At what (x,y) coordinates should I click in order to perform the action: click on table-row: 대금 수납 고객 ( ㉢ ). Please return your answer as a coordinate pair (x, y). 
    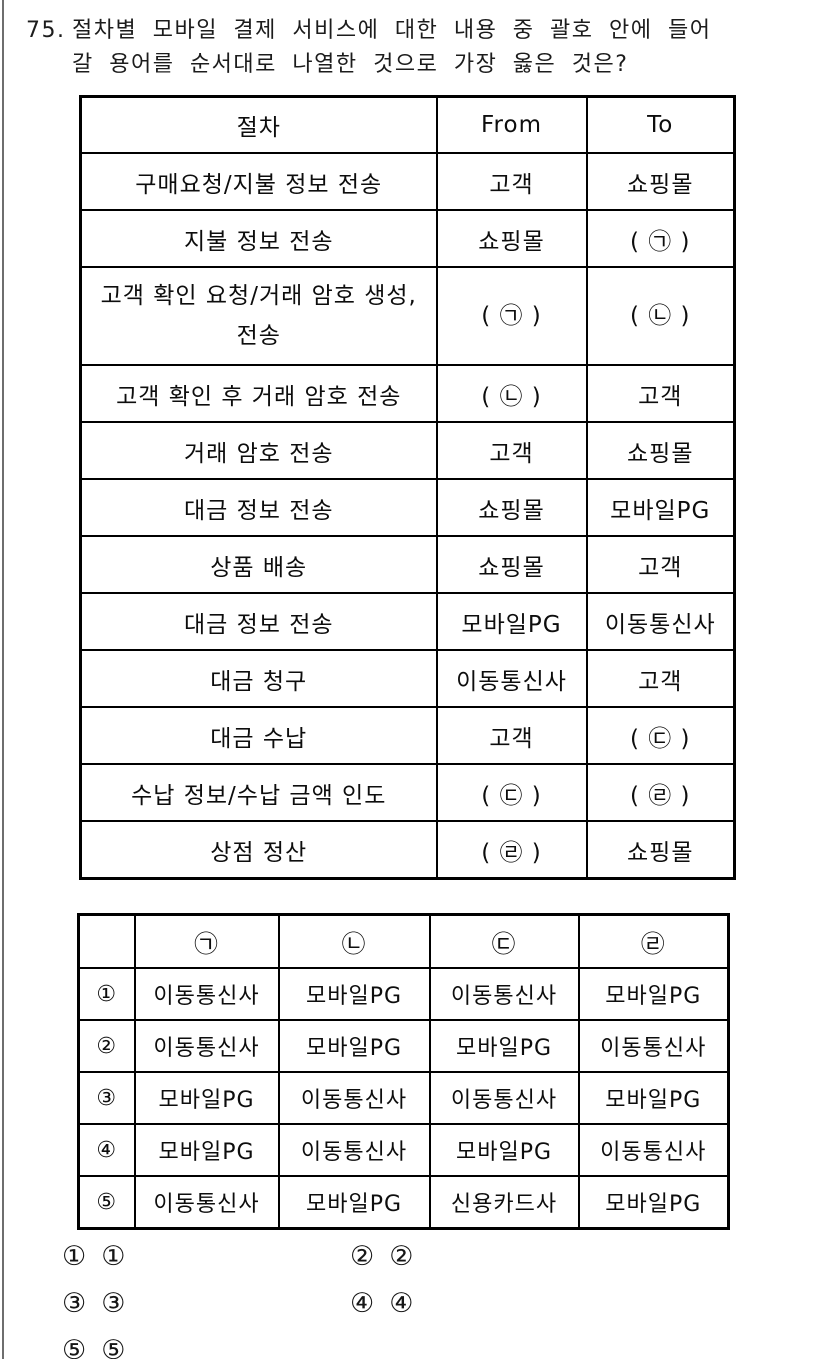
    Looking at the image, I should click on (407, 735).